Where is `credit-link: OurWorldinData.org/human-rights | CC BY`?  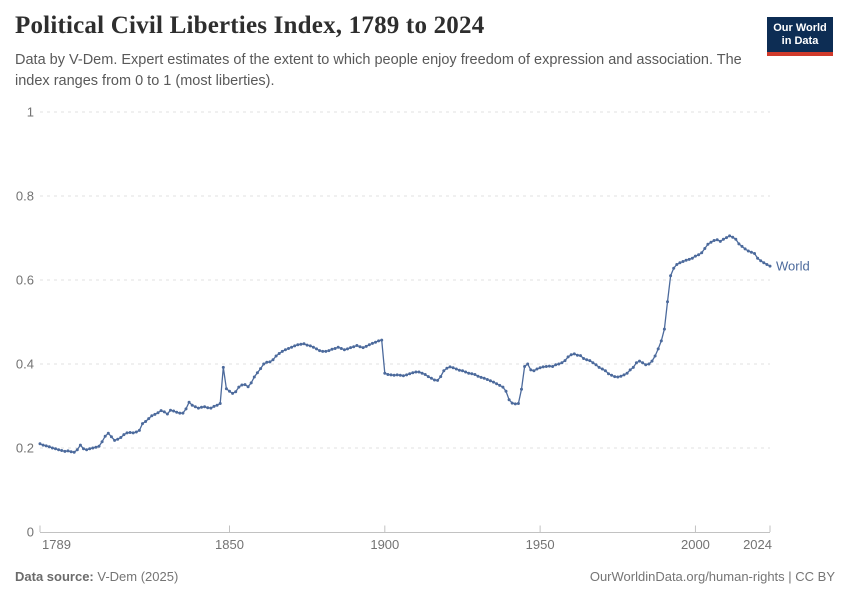 credit-link: OurWorldinData.org/human-rights | CC BY is located at coordinates (712, 576).